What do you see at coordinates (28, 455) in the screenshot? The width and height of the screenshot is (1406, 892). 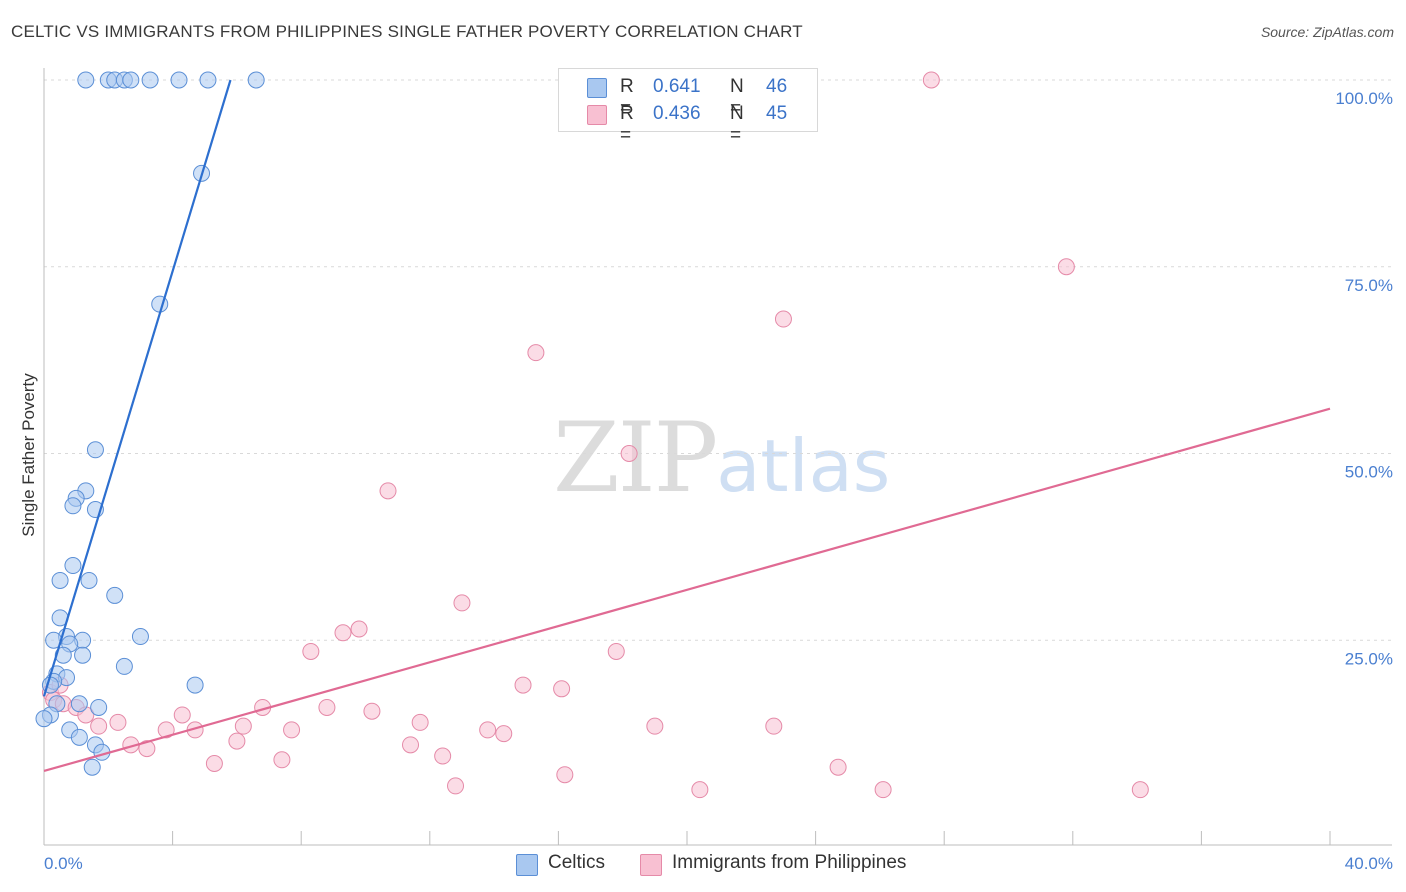 I see `y-axis-title: Single Father Poverty` at bounding box center [28, 455].